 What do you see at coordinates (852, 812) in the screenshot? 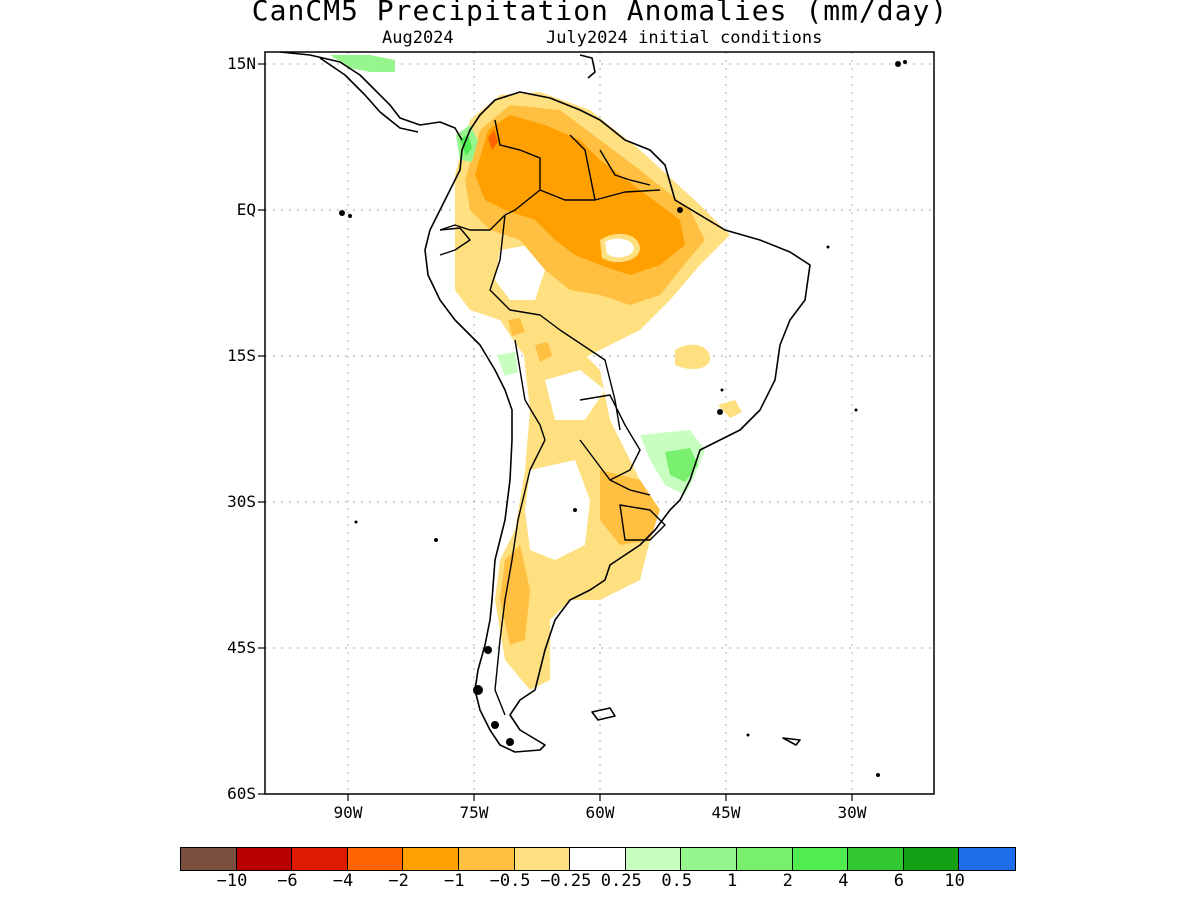
I see `lon-label-30w: 30W` at bounding box center [852, 812].